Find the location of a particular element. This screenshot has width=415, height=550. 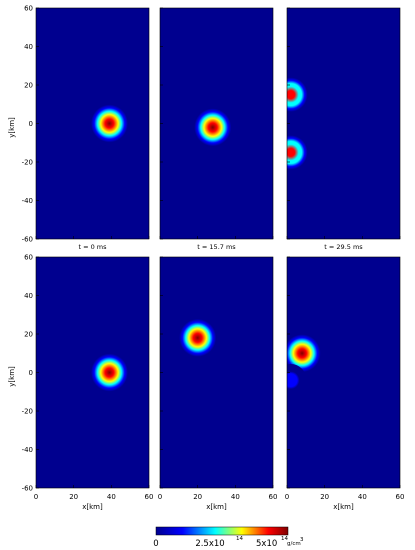

colorbar-max-exponent: 14 is located at coordinates (284, 539).